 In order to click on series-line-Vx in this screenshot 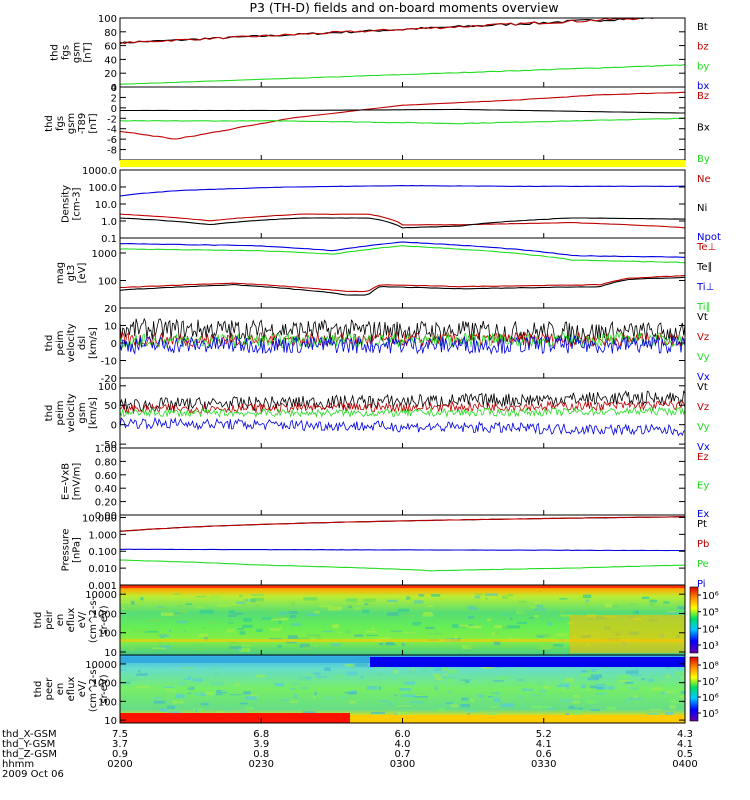, I will do `click(402, 345)`.